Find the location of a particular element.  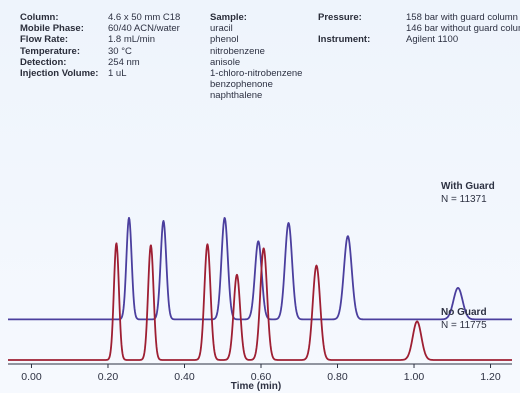

condition-row: Column: 4.6 x 50 mm C18 is located at coordinates (100, 17).